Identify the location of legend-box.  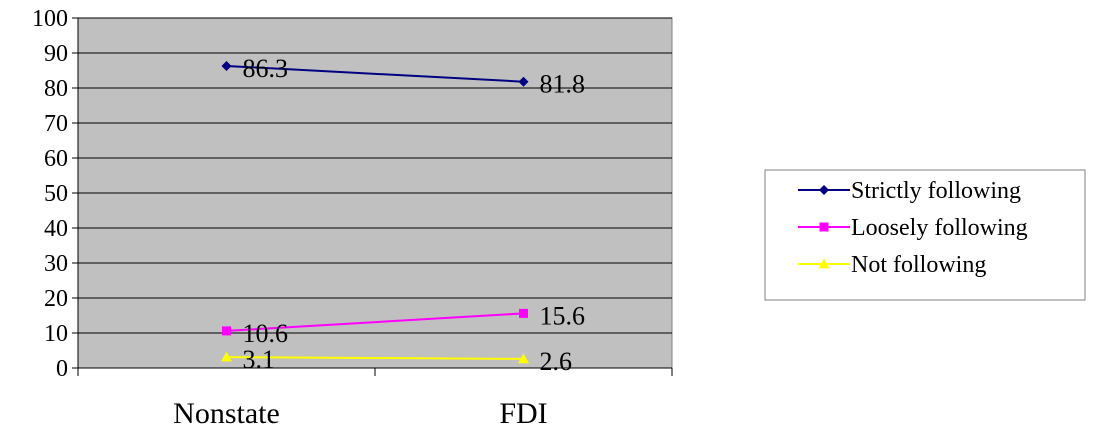
(925, 235).